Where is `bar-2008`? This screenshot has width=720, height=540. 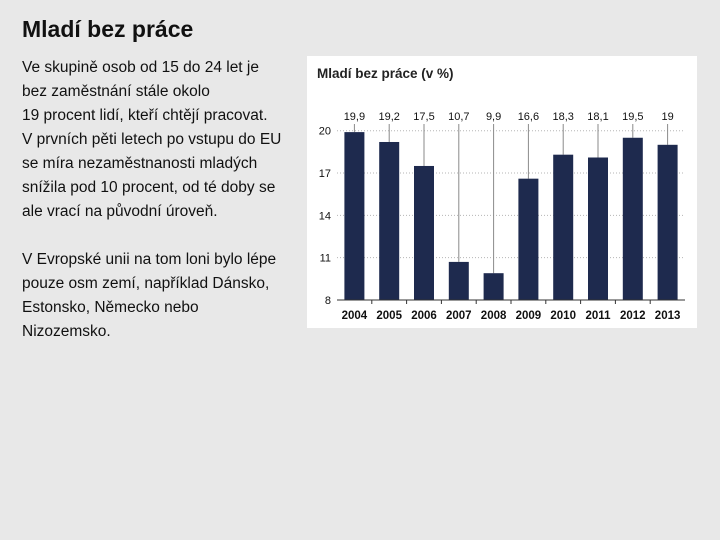 bar-2008 is located at coordinates (493, 286).